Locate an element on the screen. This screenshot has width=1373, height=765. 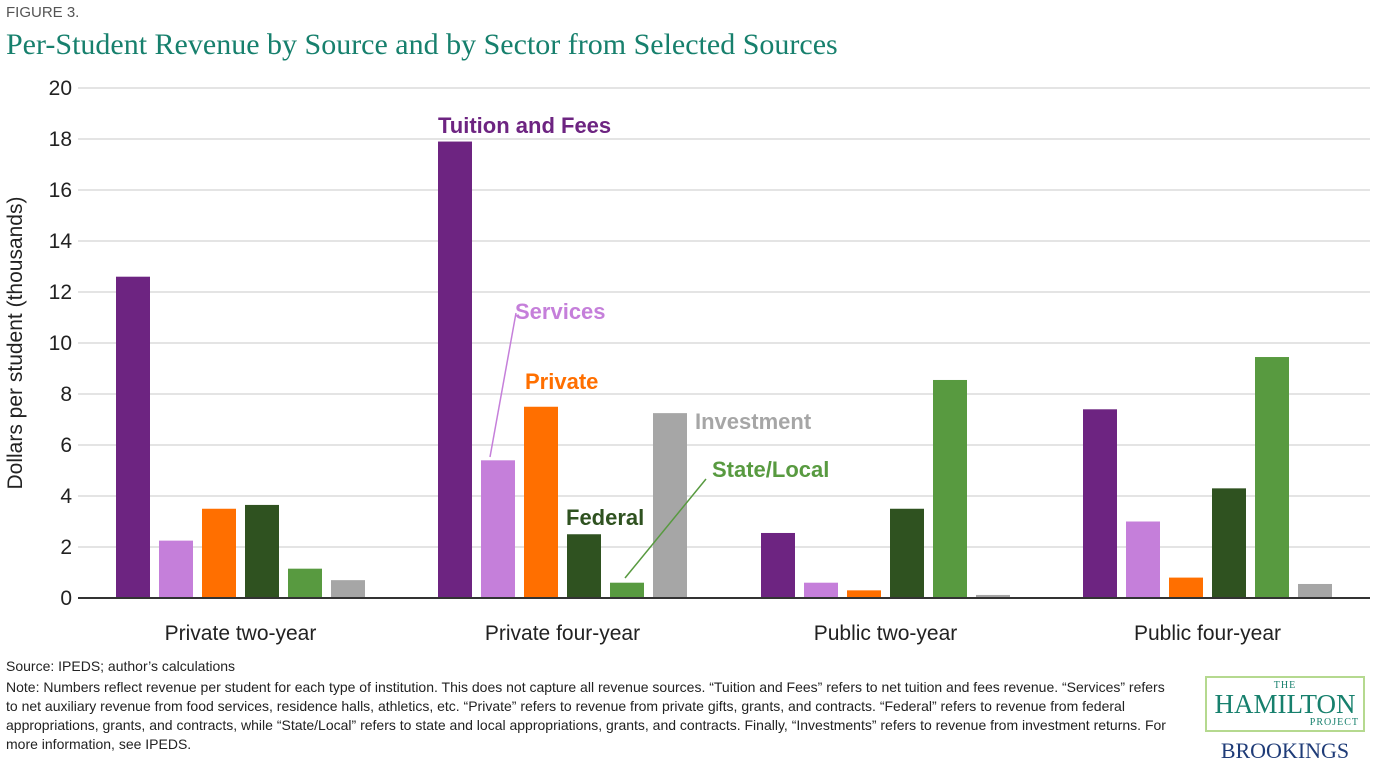
hamilton-brookings-logo: THE HAMILTON PROJECT BROOKINGS is located at coordinates (1285, 720).